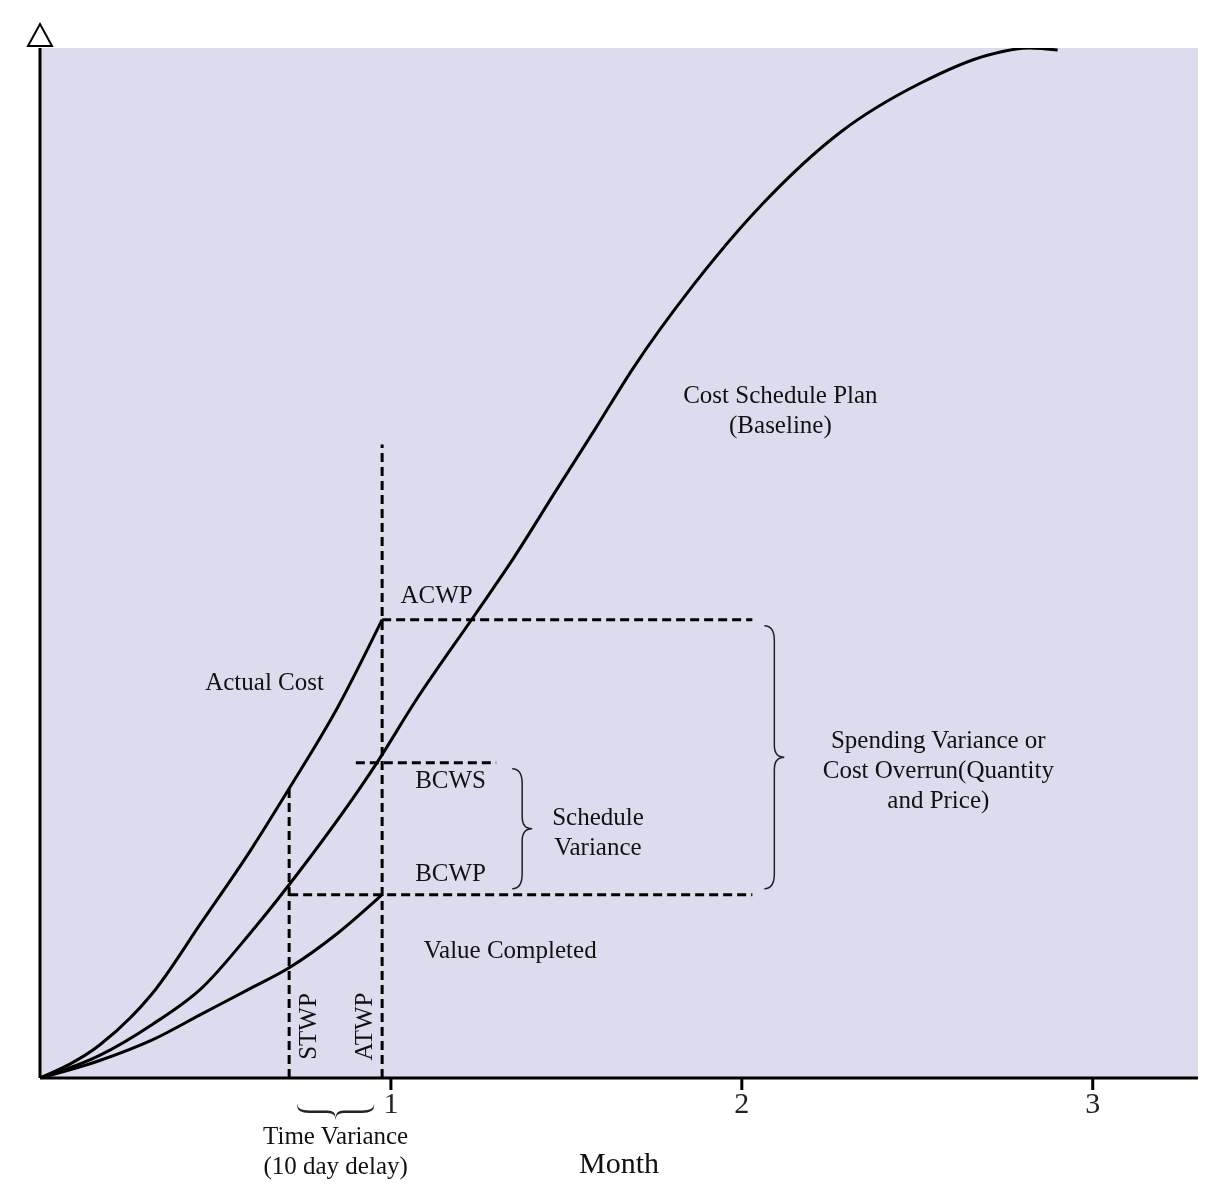 The width and height of the screenshot is (1222, 1200). What do you see at coordinates (450, 779) in the screenshot?
I see `annotation: BCWS` at bounding box center [450, 779].